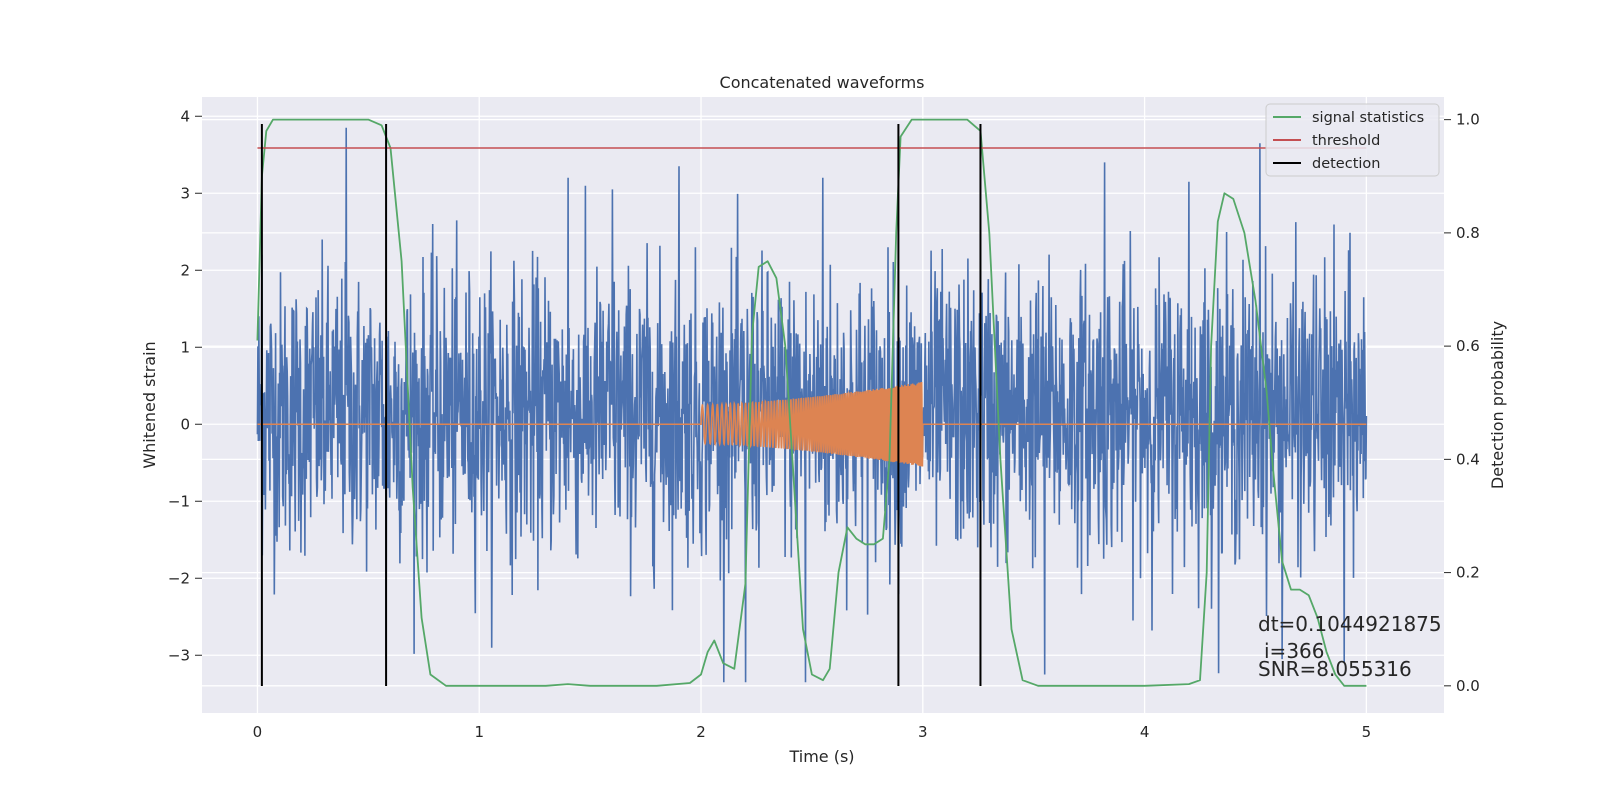 This screenshot has height=800, width=1600. I want to click on injection-series, so click(812, 424).